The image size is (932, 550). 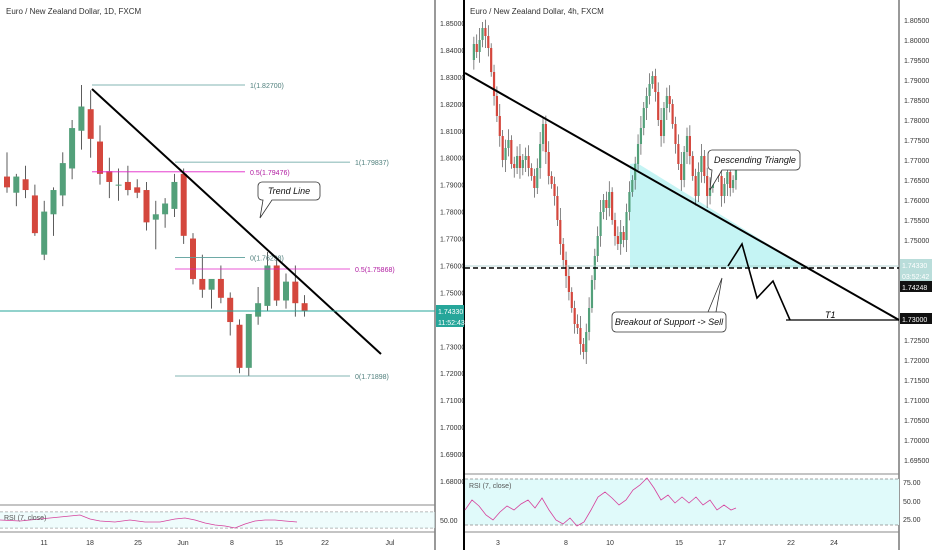 What do you see at coordinates (138, 543) in the screenshot?
I see `left-x-tick: 25` at bounding box center [138, 543].